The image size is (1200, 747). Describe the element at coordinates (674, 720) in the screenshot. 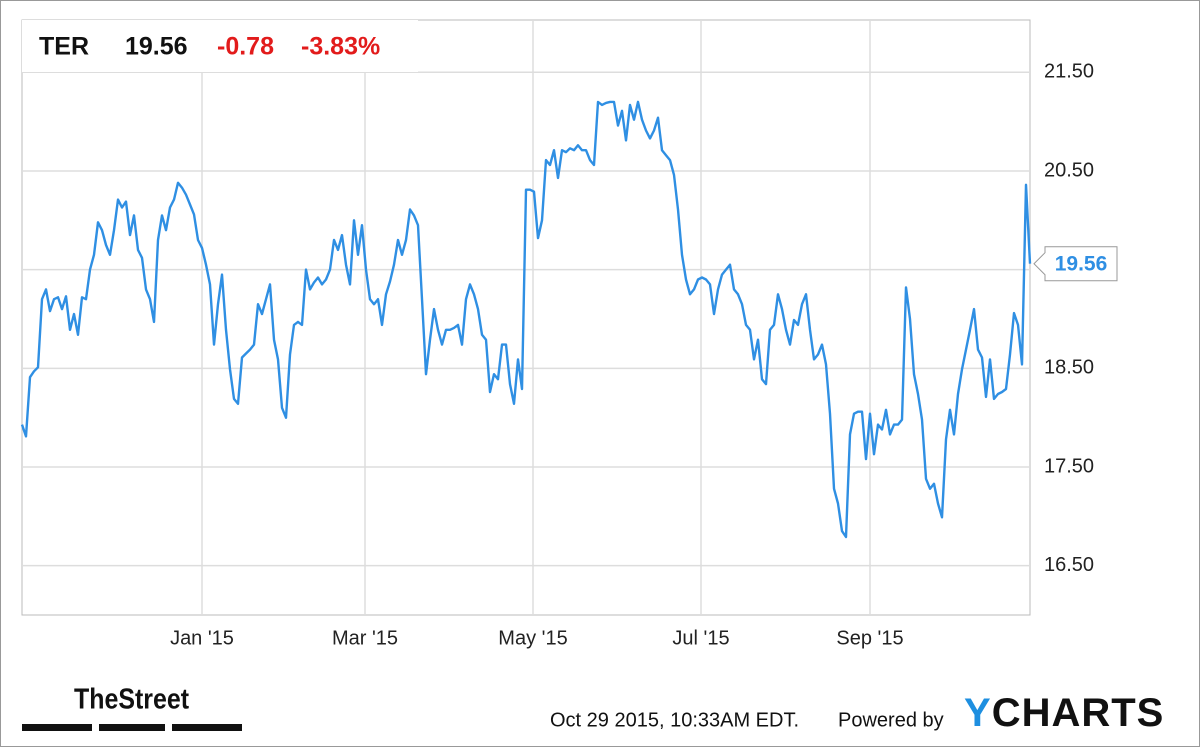

I see `timestamp: Oct 29 2015, 10:33AM EDT.` at that location.